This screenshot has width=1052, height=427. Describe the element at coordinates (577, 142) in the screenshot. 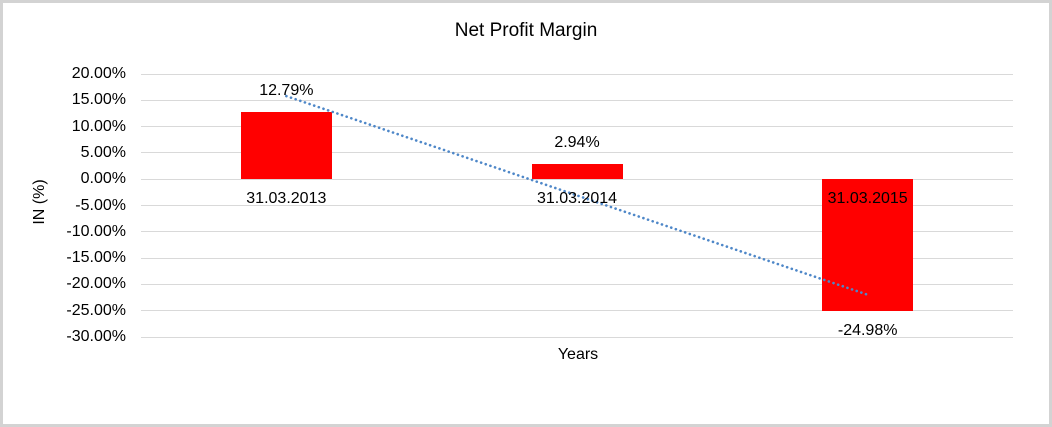

I see `bar-value-label: 2.94%` at that location.